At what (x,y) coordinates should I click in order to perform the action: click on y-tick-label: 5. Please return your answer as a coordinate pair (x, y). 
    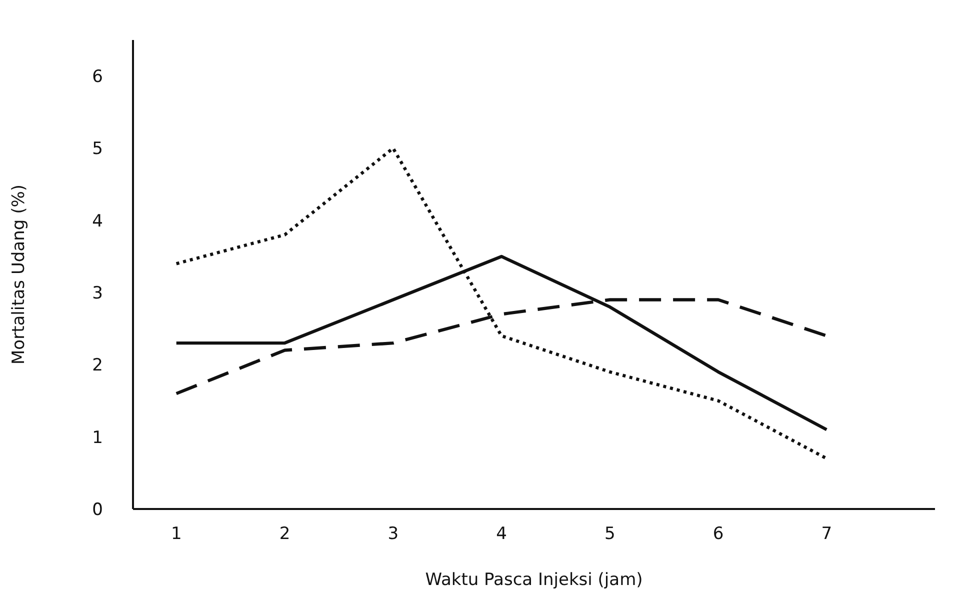
    Looking at the image, I should click on (97, 149).